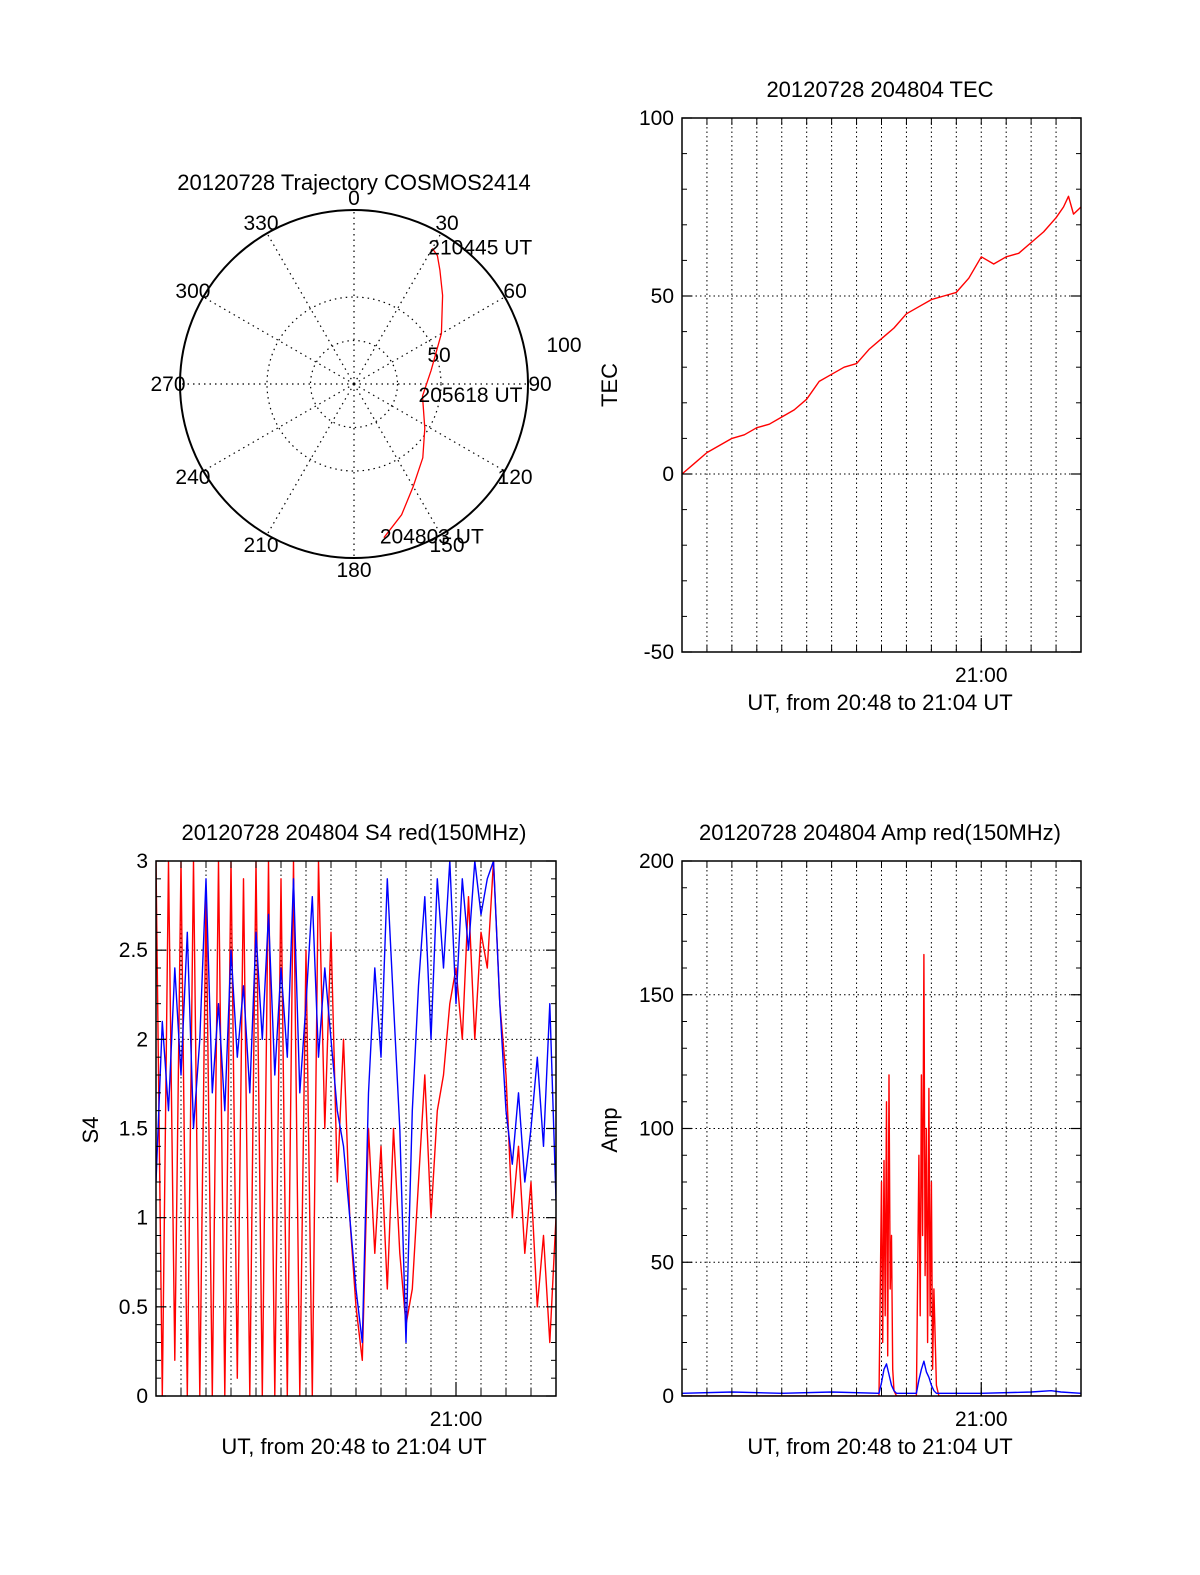 This screenshot has width=1200, height=1575. I want to click on polar-angle-label: 30, so click(446, 223).